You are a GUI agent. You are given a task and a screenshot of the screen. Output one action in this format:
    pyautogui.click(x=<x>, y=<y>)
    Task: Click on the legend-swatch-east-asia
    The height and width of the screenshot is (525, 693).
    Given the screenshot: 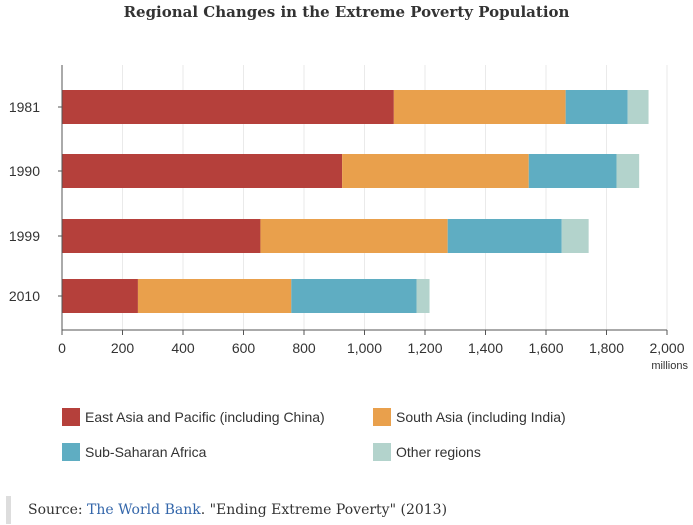 What is the action you would take?
    pyautogui.click(x=71, y=417)
    